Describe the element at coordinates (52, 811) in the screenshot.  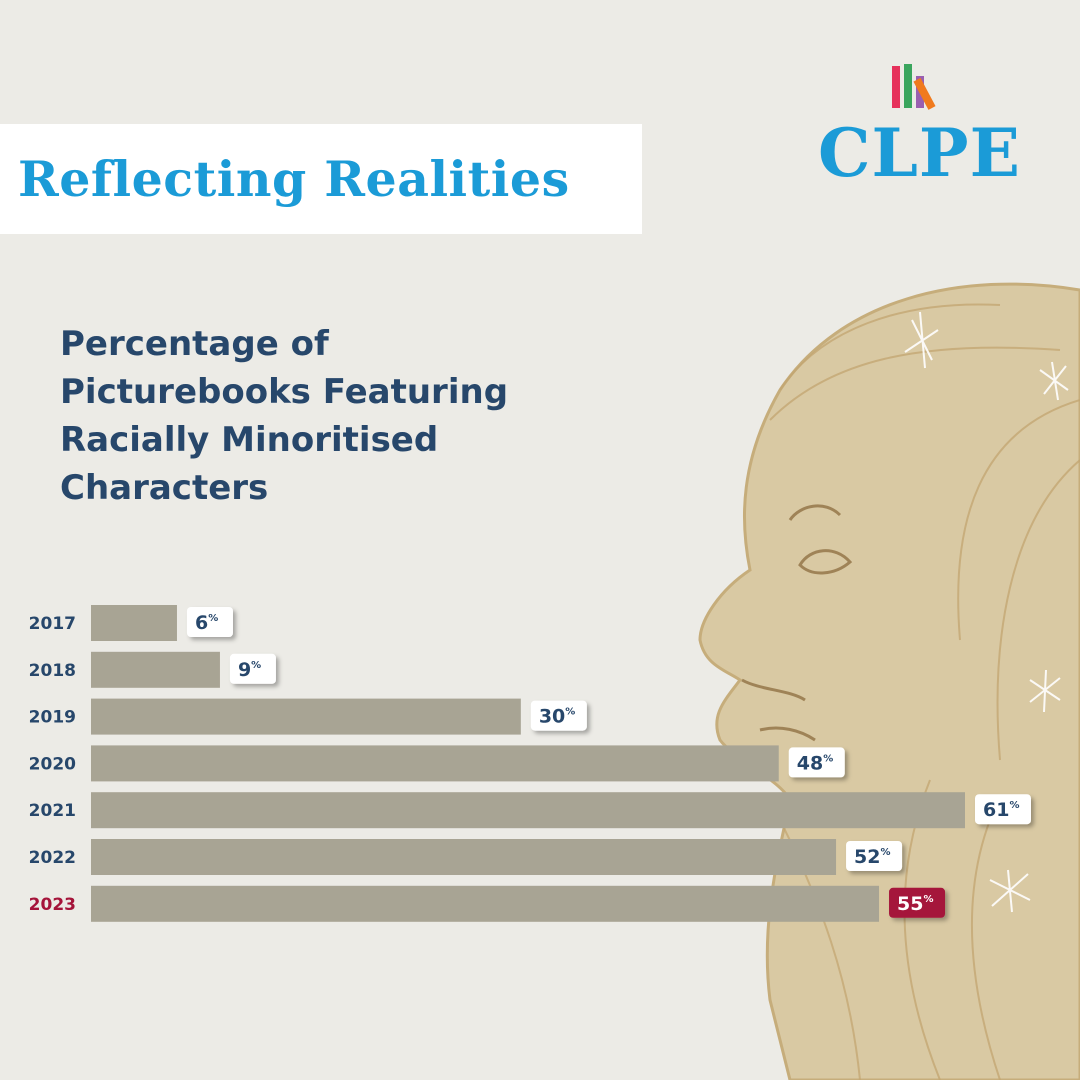
I see `year-label: 2021` at that location.